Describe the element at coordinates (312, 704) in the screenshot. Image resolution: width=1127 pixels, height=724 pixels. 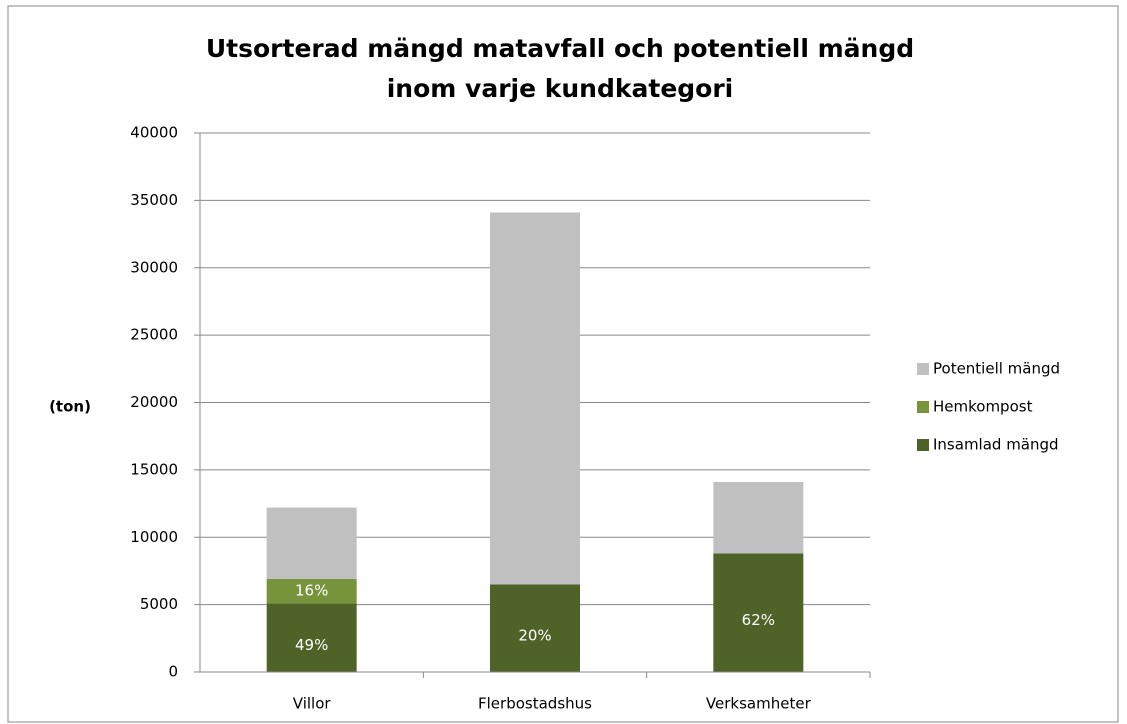
I see `x-tick-label: Villor` at that location.